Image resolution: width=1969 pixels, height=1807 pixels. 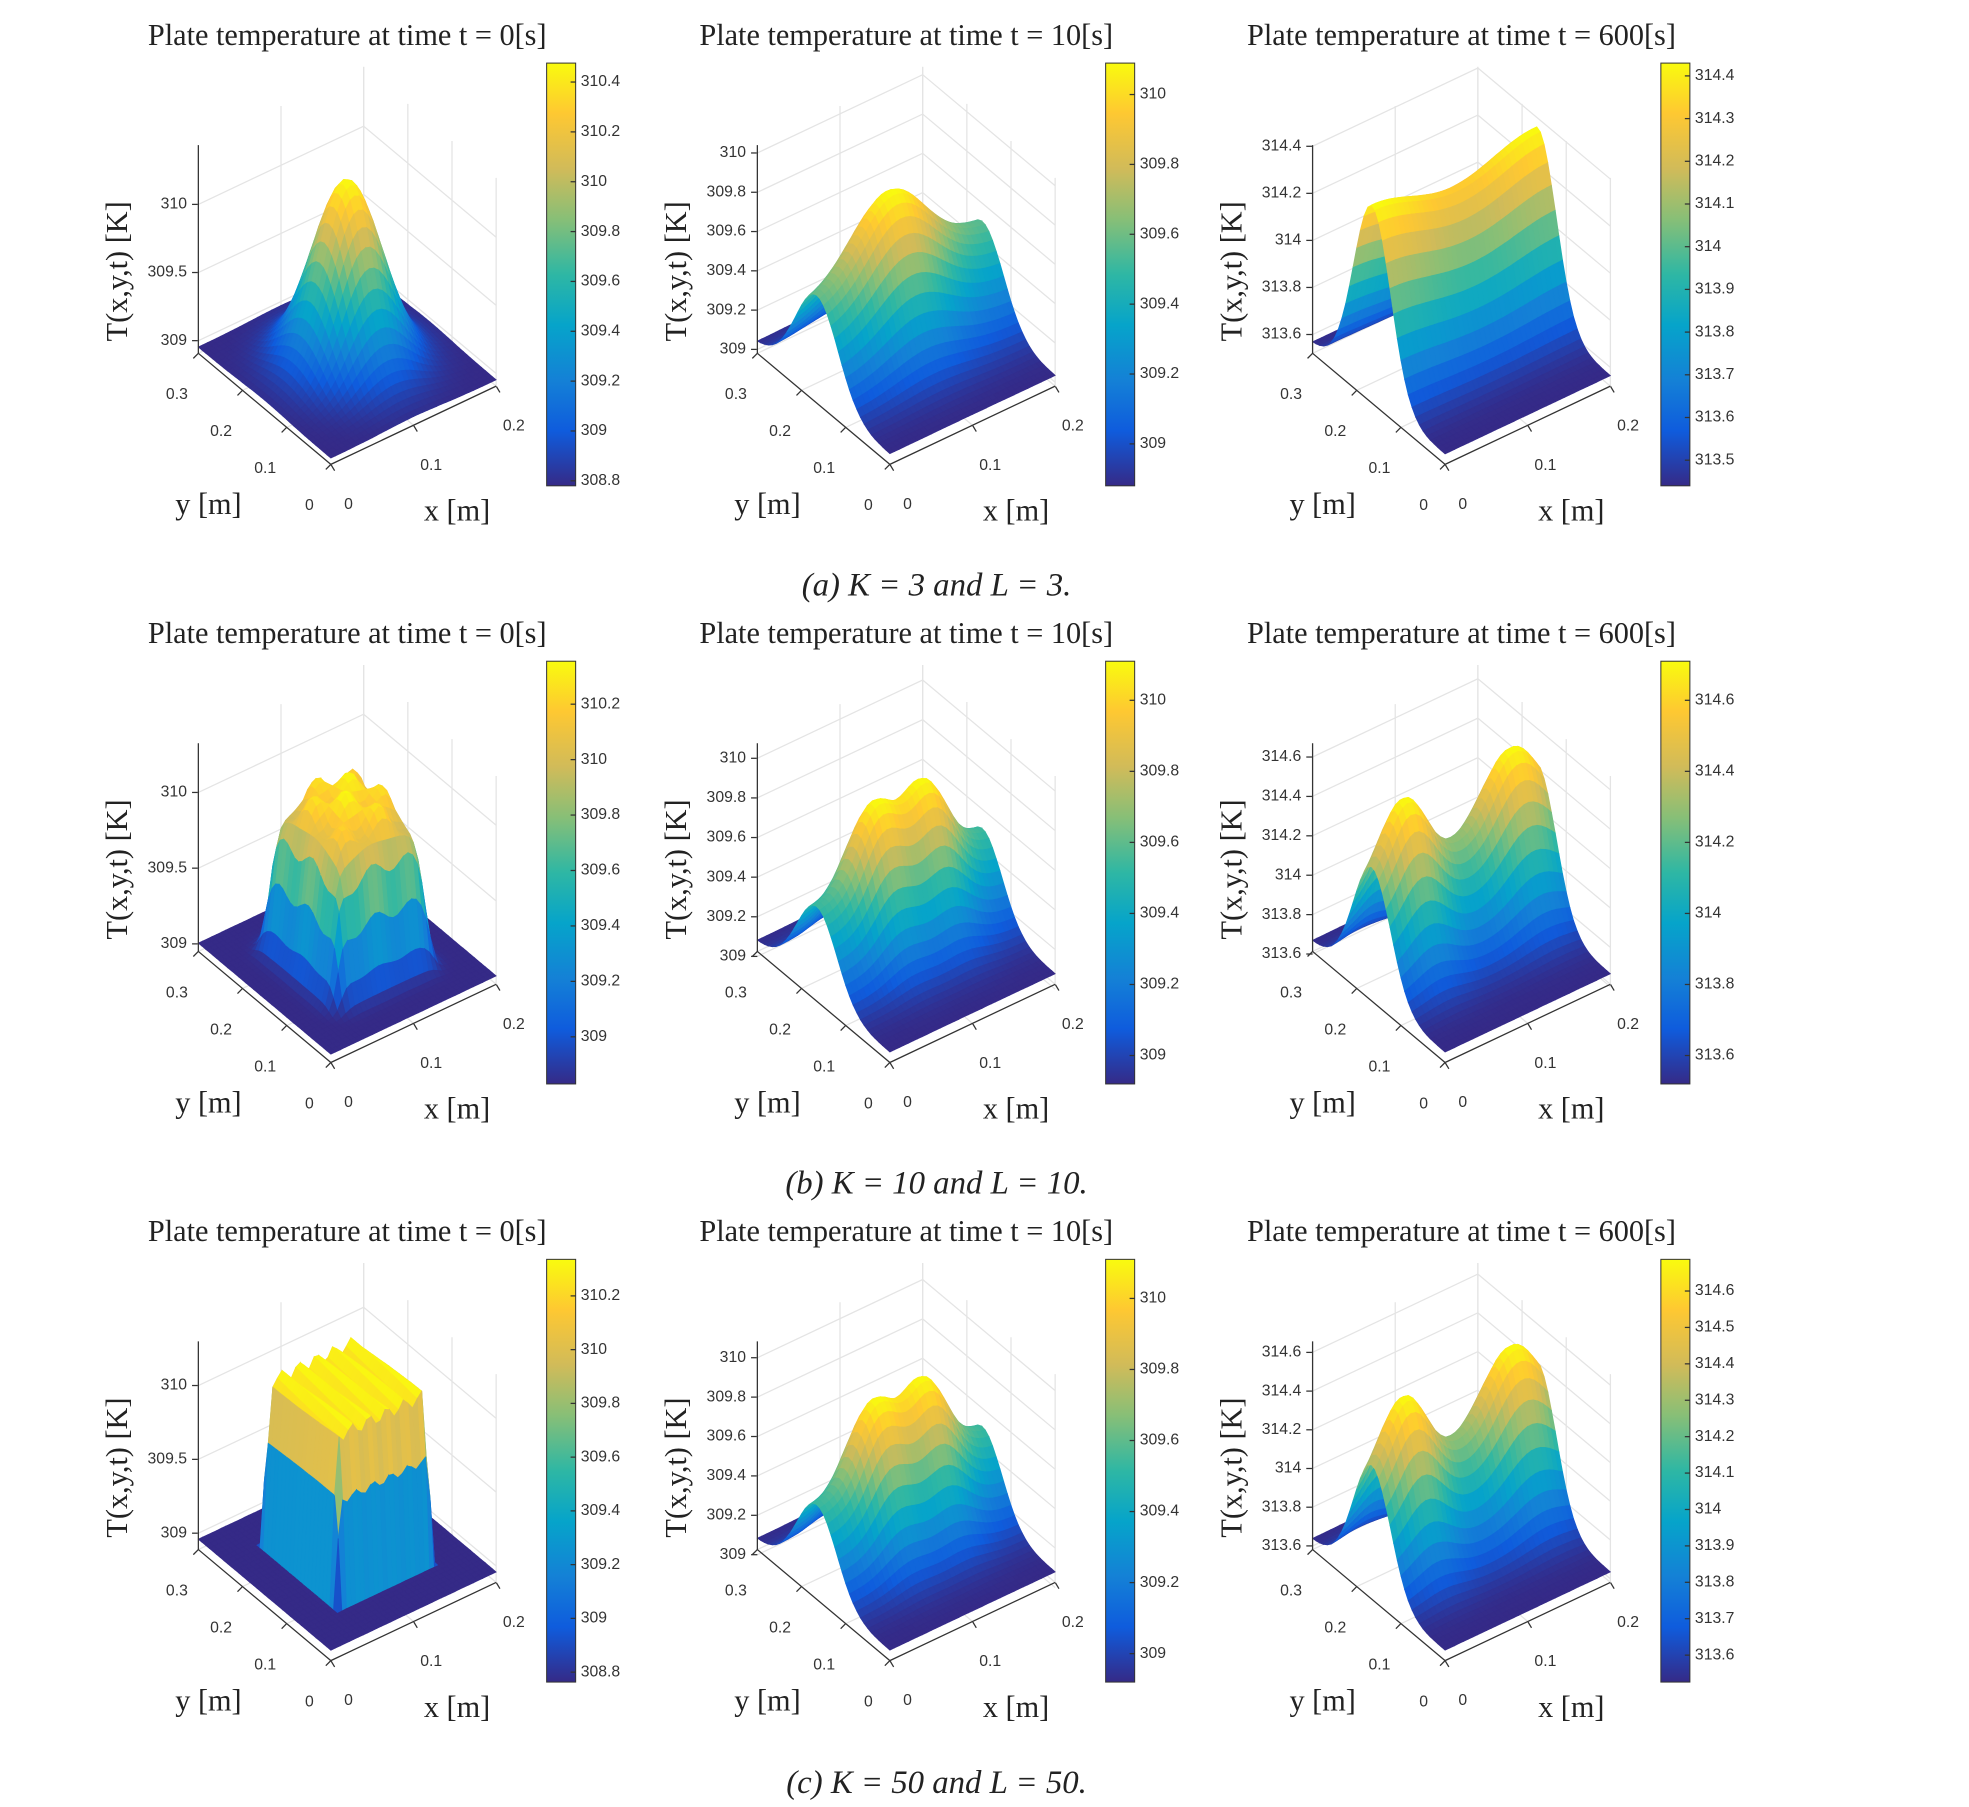 I want to click on z-tick-label: 314.4, so click(x=1282, y=145).